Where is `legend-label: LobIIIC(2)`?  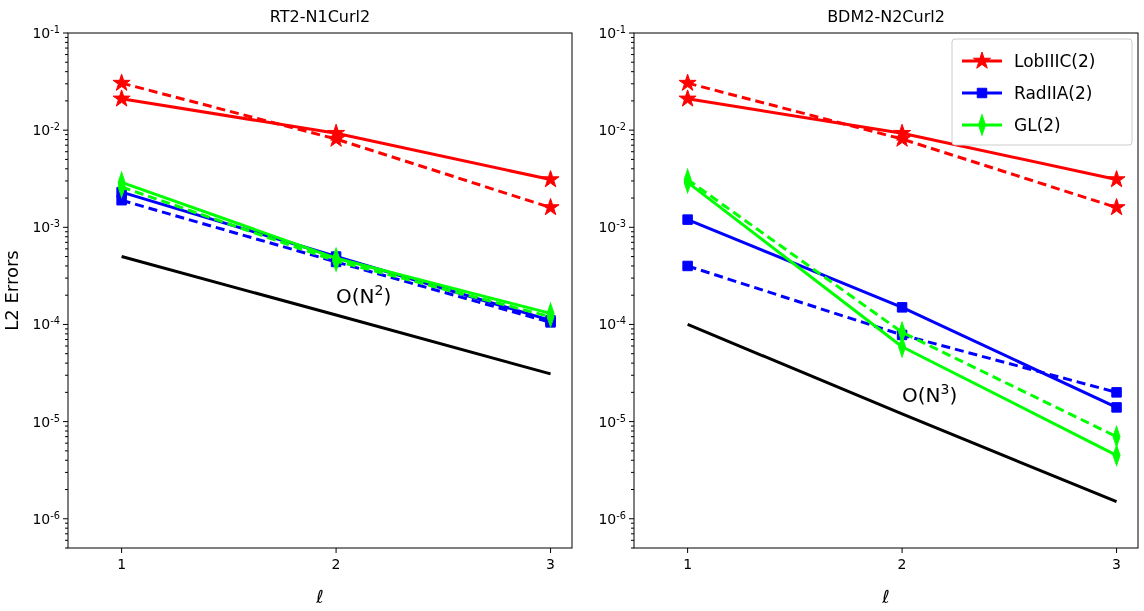 legend-label: LobIIIC(2) is located at coordinates (1055, 61).